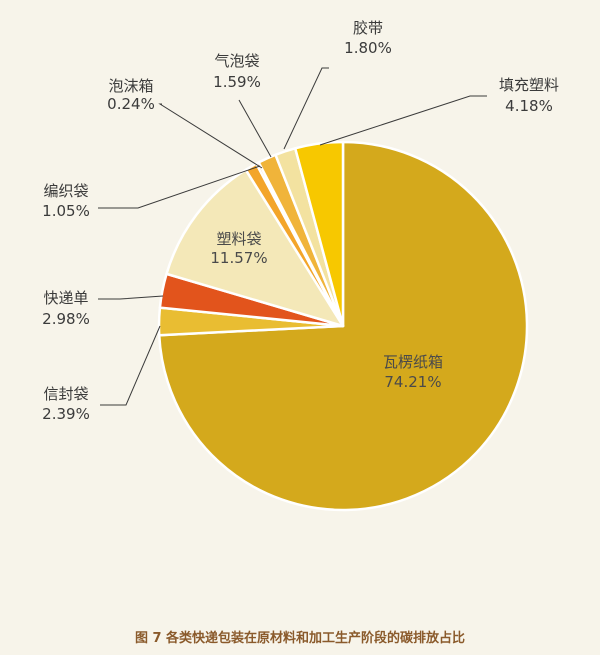  What do you see at coordinates (130, 86) in the screenshot?
I see `slice-name-6: 泡沫箱` at bounding box center [130, 86].